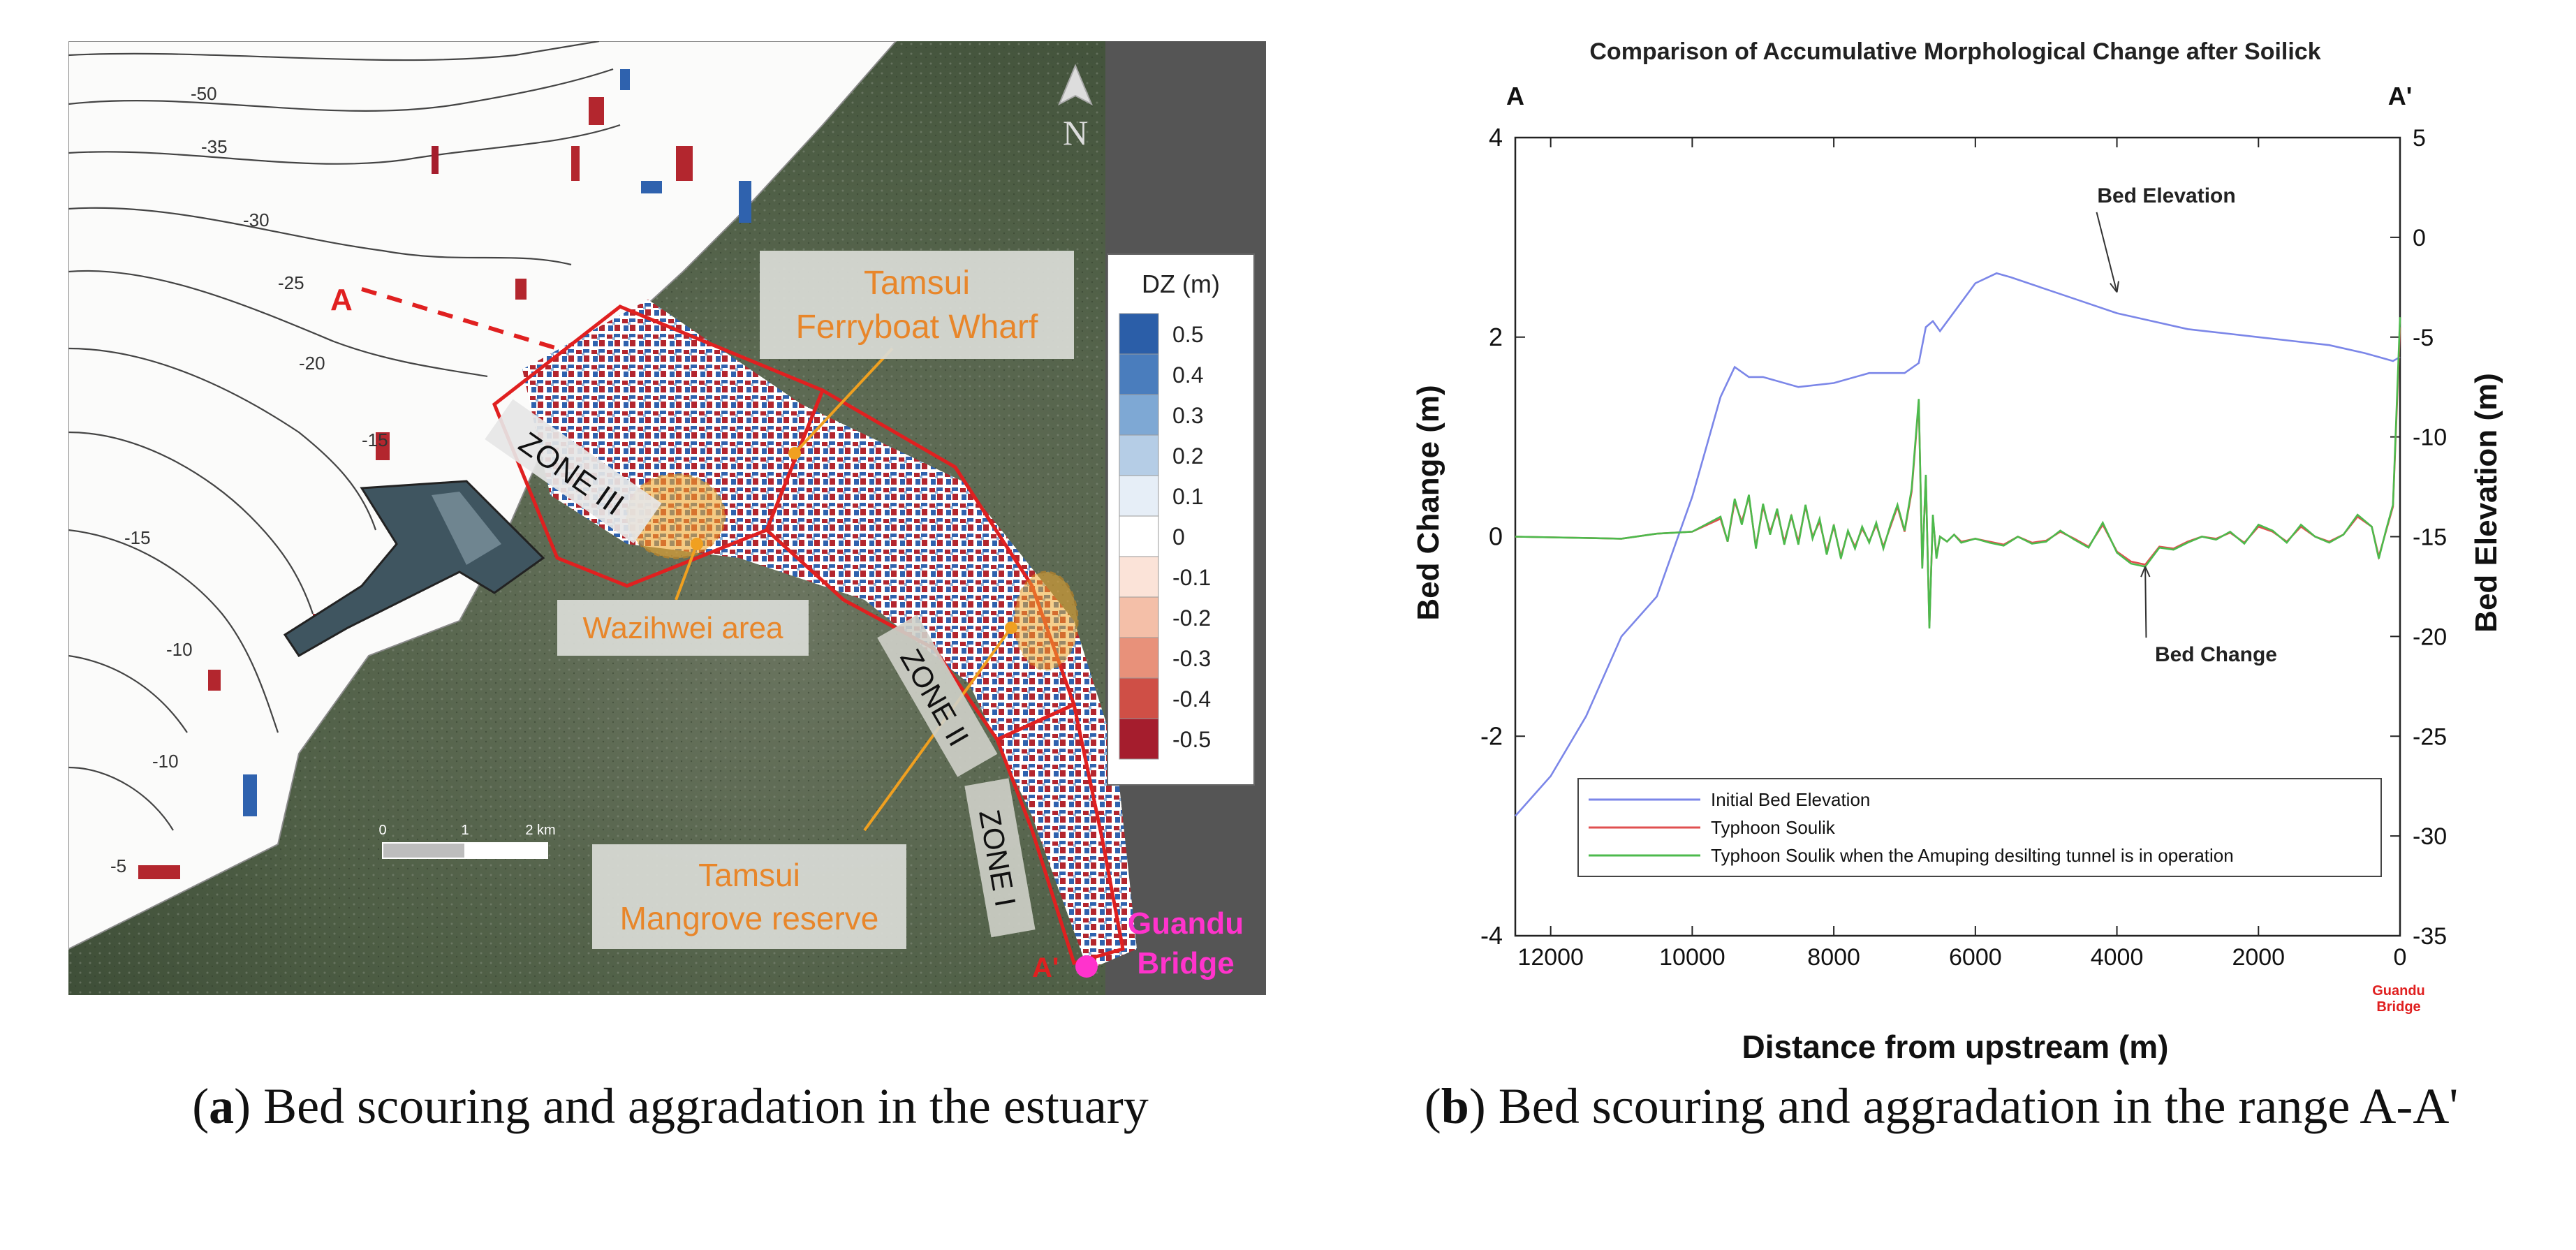  What do you see at coordinates (459, 319) in the screenshot?
I see `section-line-a` at bounding box center [459, 319].